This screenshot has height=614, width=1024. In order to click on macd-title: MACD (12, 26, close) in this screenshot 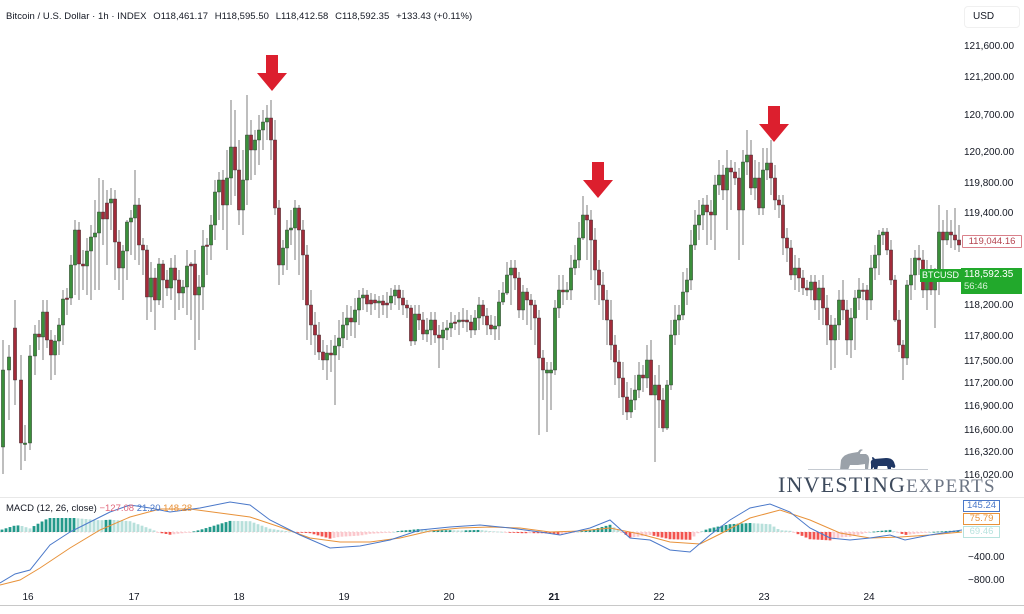, I will do `click(51, 508)`.